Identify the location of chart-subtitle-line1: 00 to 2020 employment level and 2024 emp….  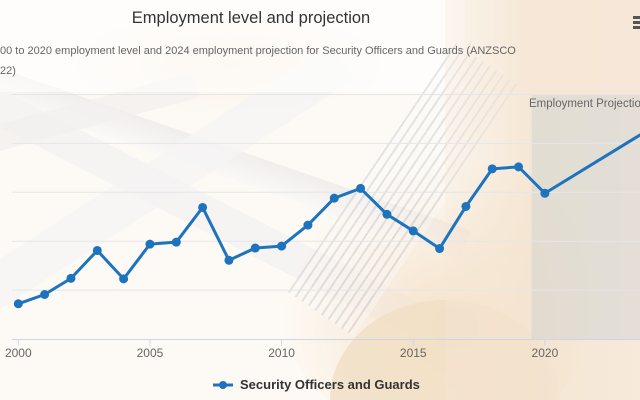
(258, 51).